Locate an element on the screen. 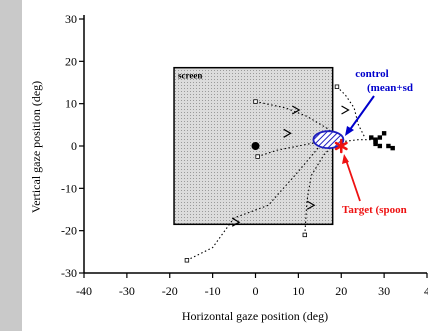  control-arrowhead is located at coordinates (349, 131).